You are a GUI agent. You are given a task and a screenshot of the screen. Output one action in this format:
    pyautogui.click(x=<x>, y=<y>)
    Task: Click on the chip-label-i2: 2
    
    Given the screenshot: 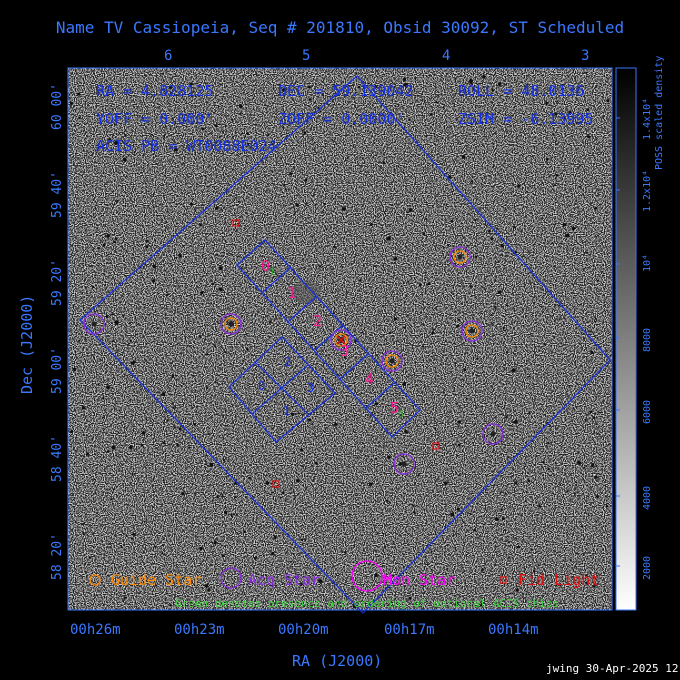 What is the action you would take?
    pyautogui.click(x=287, y=362)
    